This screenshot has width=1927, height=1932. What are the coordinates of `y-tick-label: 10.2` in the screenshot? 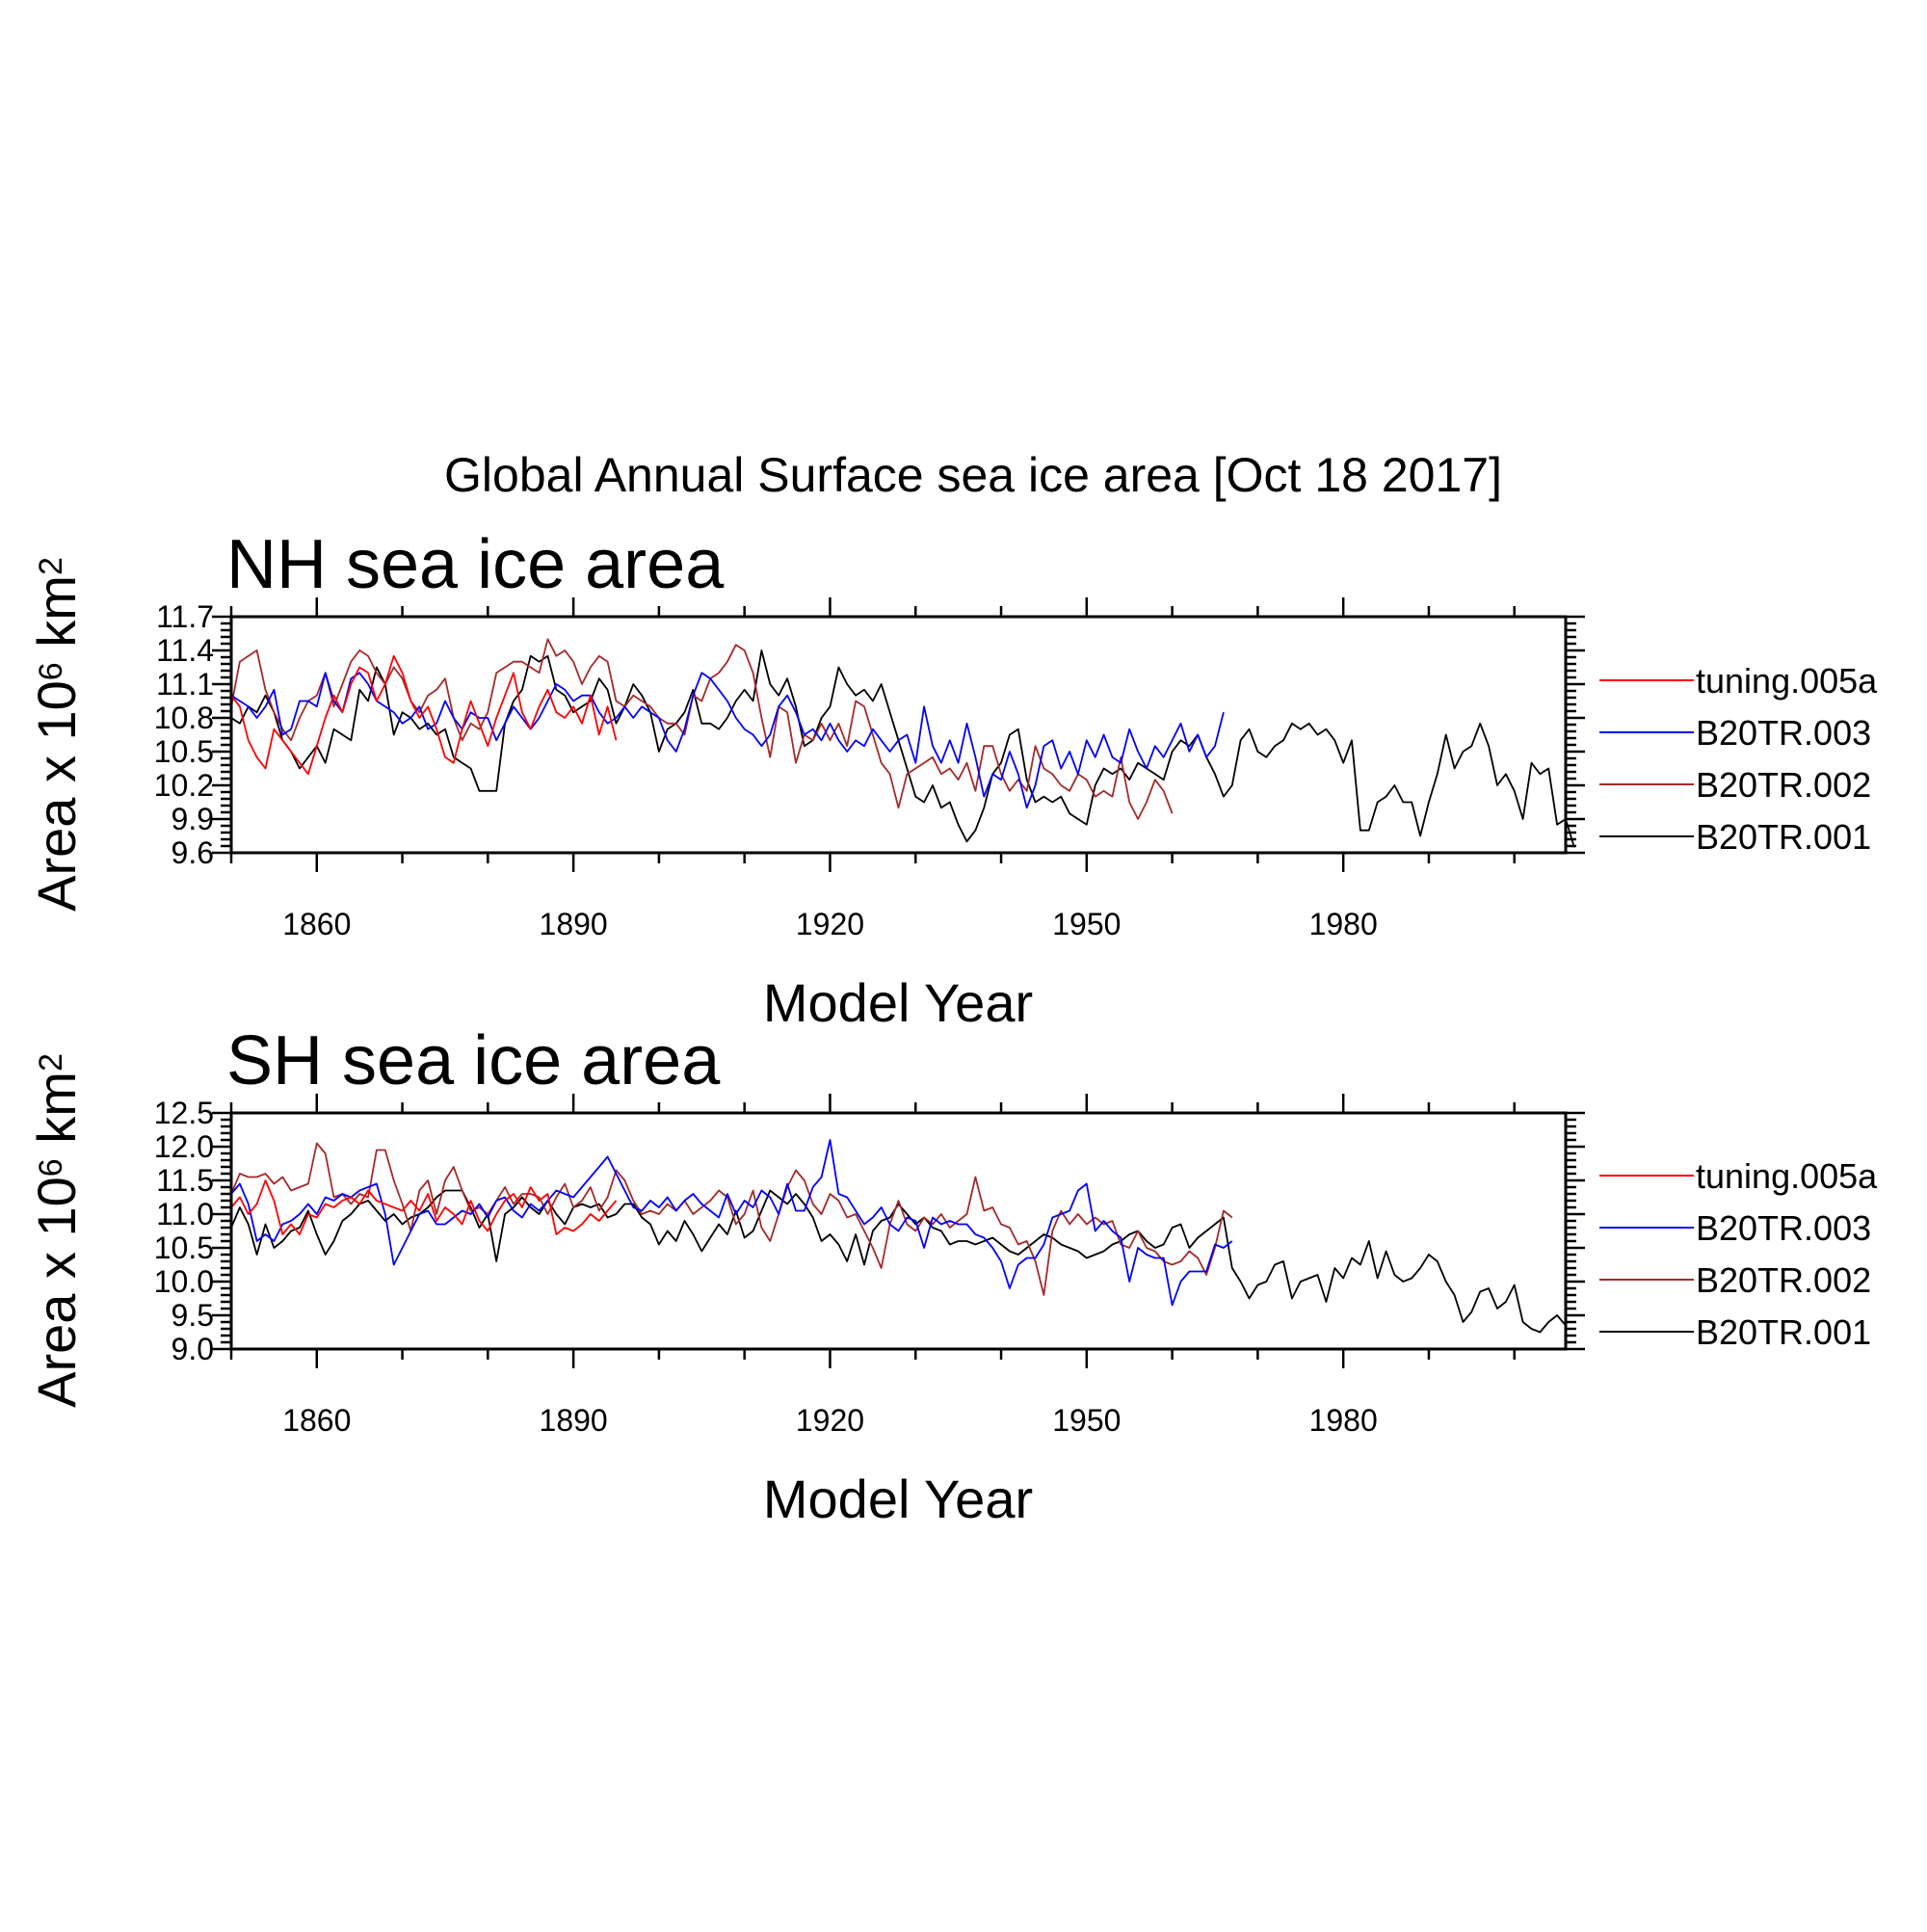 It's located at (184, 785).